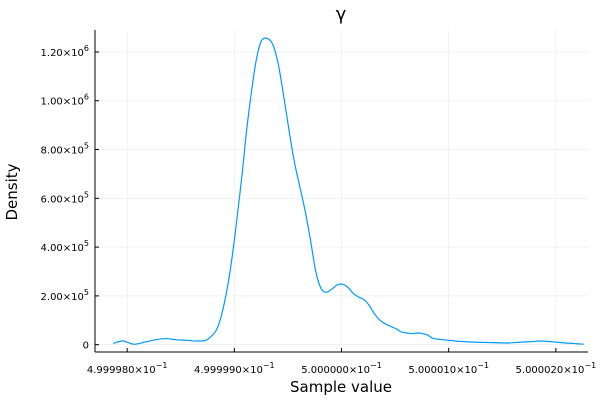 This screenshot has width=600, height=400. What do you see at coordinates (65, 149) in the screenshot?
I see `y-tick-label: 8.00×10⁵` at bounding box center [65, 149].